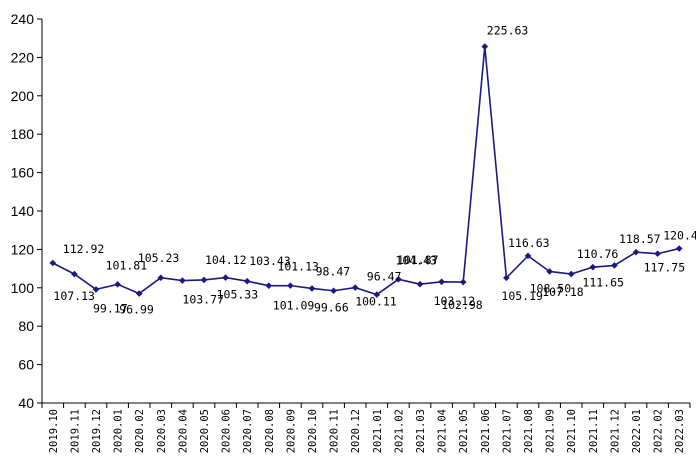 This screenshot has width=696, height=474. I want to click on data-label: 103.77, so click(203, 300).